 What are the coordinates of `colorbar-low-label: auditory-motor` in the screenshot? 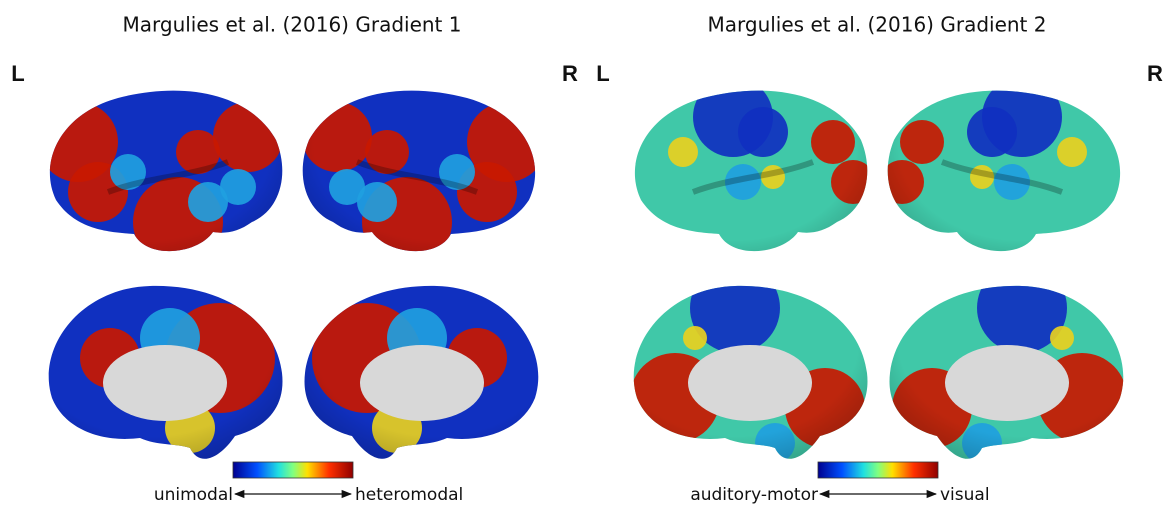 It's located at (754, 495).